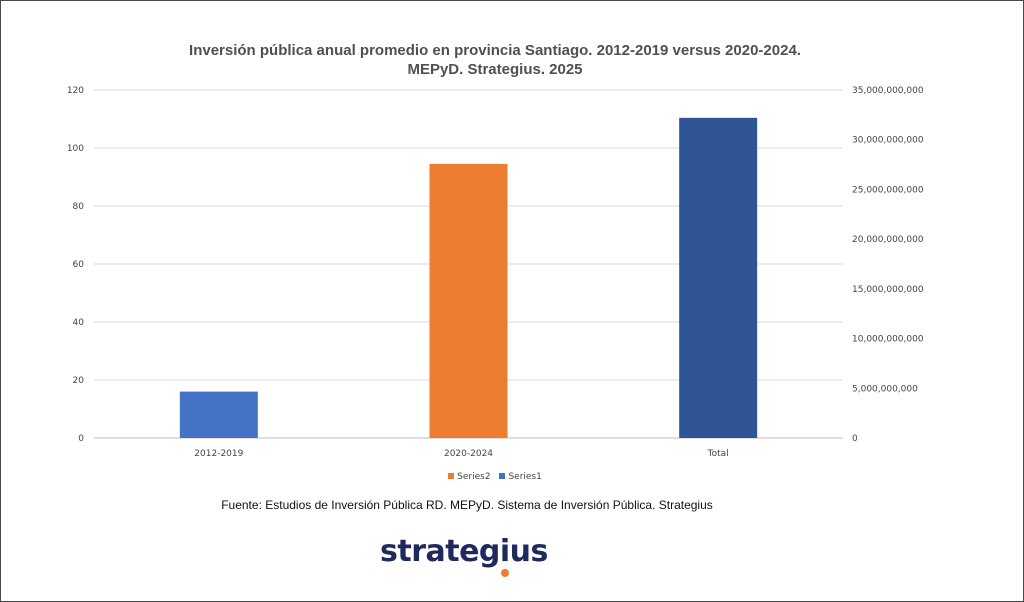 Image resolution: width=1024 pixels, height=602 pixels. I want to click on logo-dot, so click(505, 573).